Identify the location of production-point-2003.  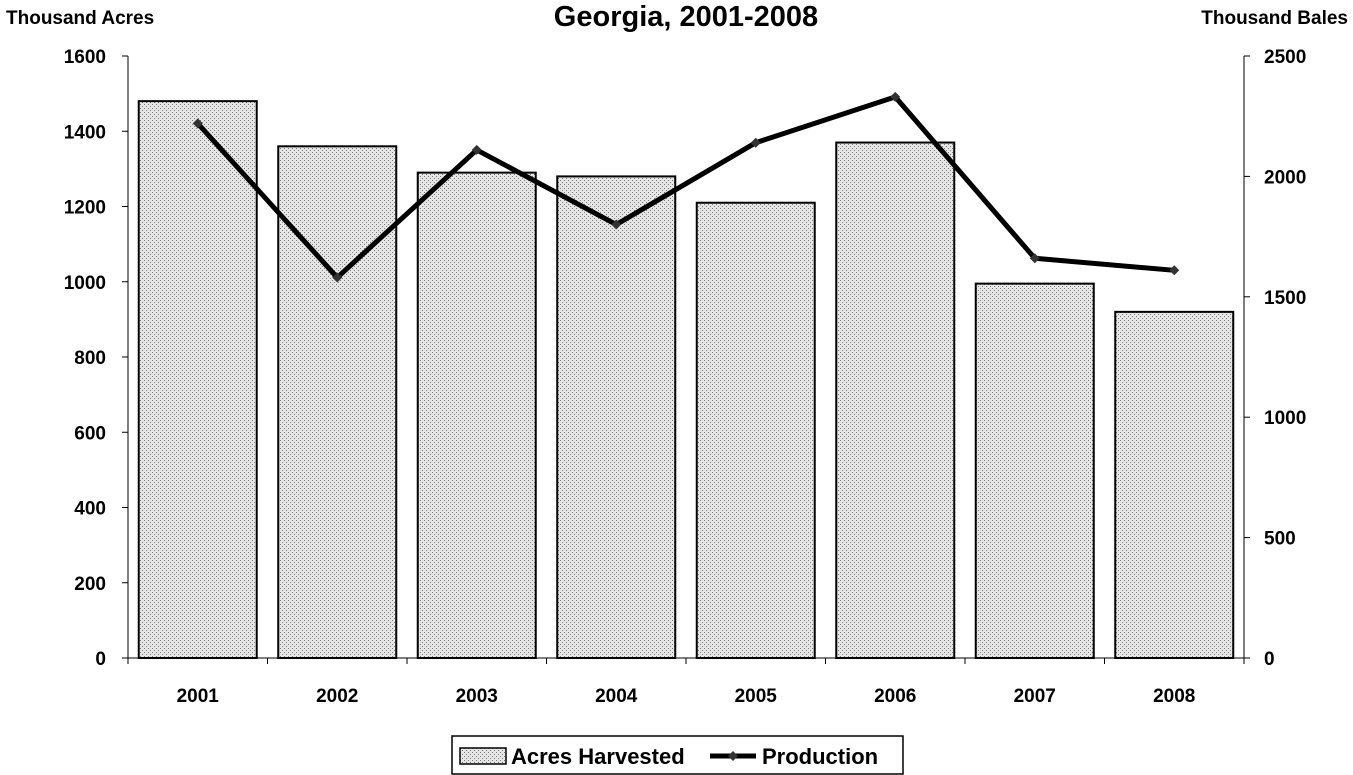
(476, 149).